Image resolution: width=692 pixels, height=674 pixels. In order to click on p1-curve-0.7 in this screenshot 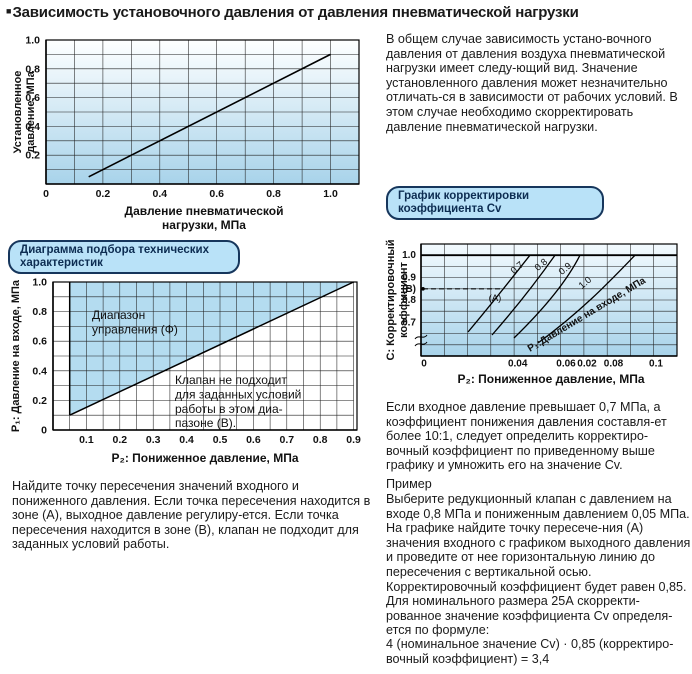, I will do `click(499, 293)`.